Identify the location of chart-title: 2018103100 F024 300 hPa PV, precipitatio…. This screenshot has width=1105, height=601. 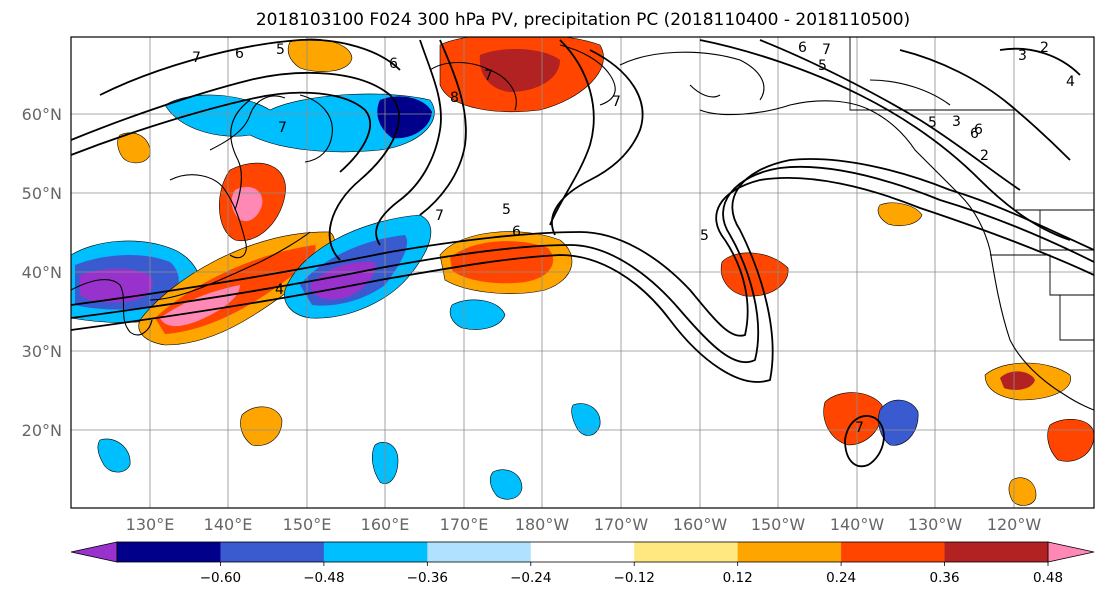
(583, 20).